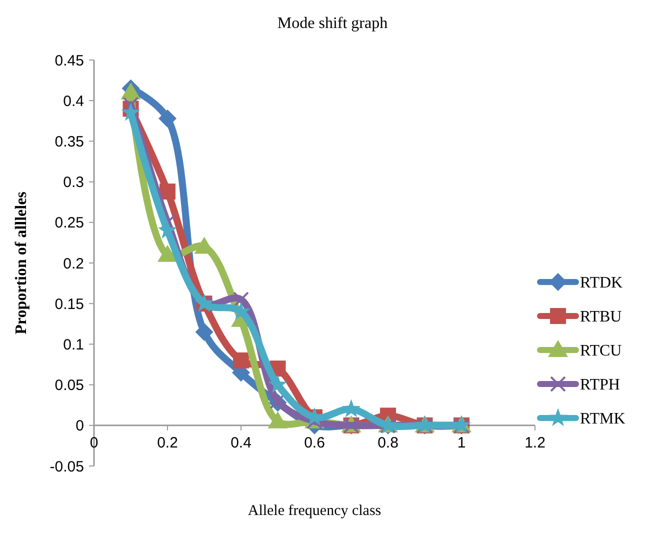  I want to click on legend-label: RTPH, so click(600, 385).